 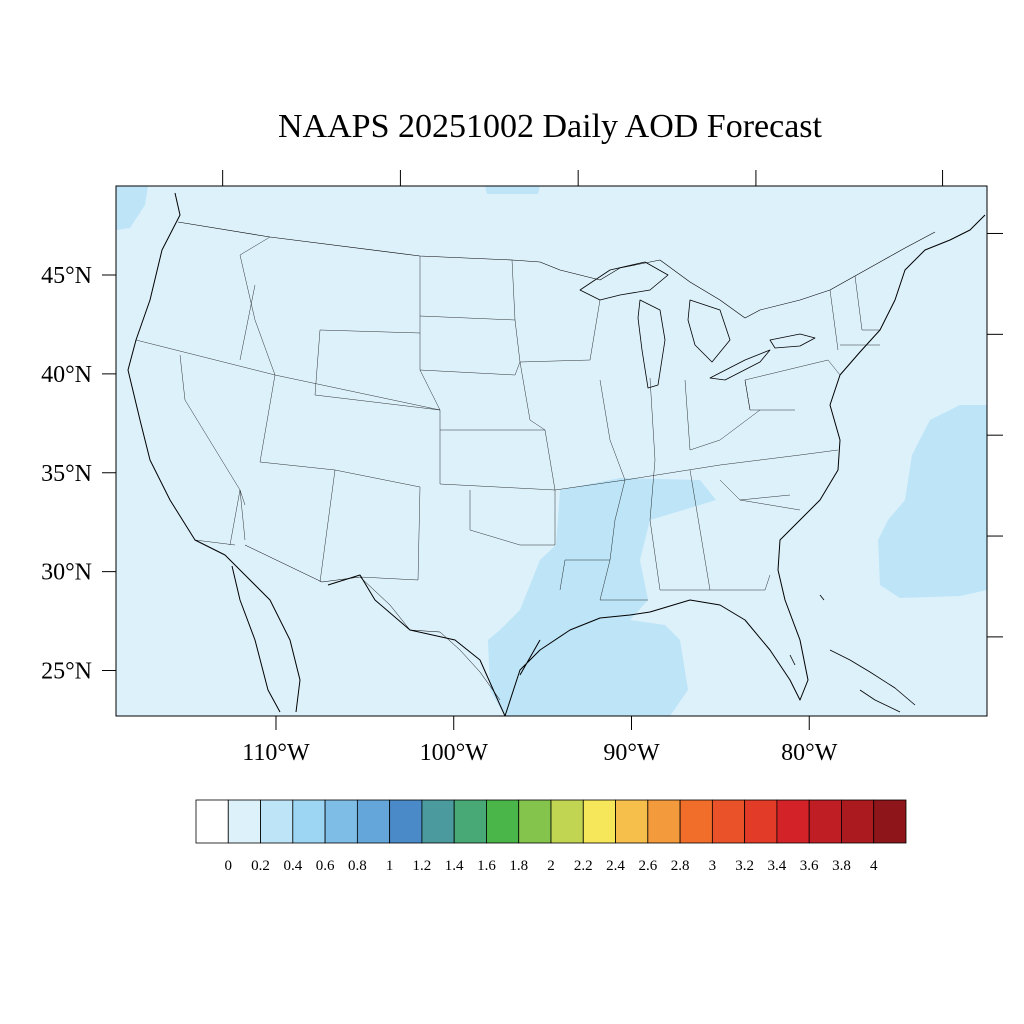 I want to click on colorbar-label: 0.4, so click(x=292, y=866).